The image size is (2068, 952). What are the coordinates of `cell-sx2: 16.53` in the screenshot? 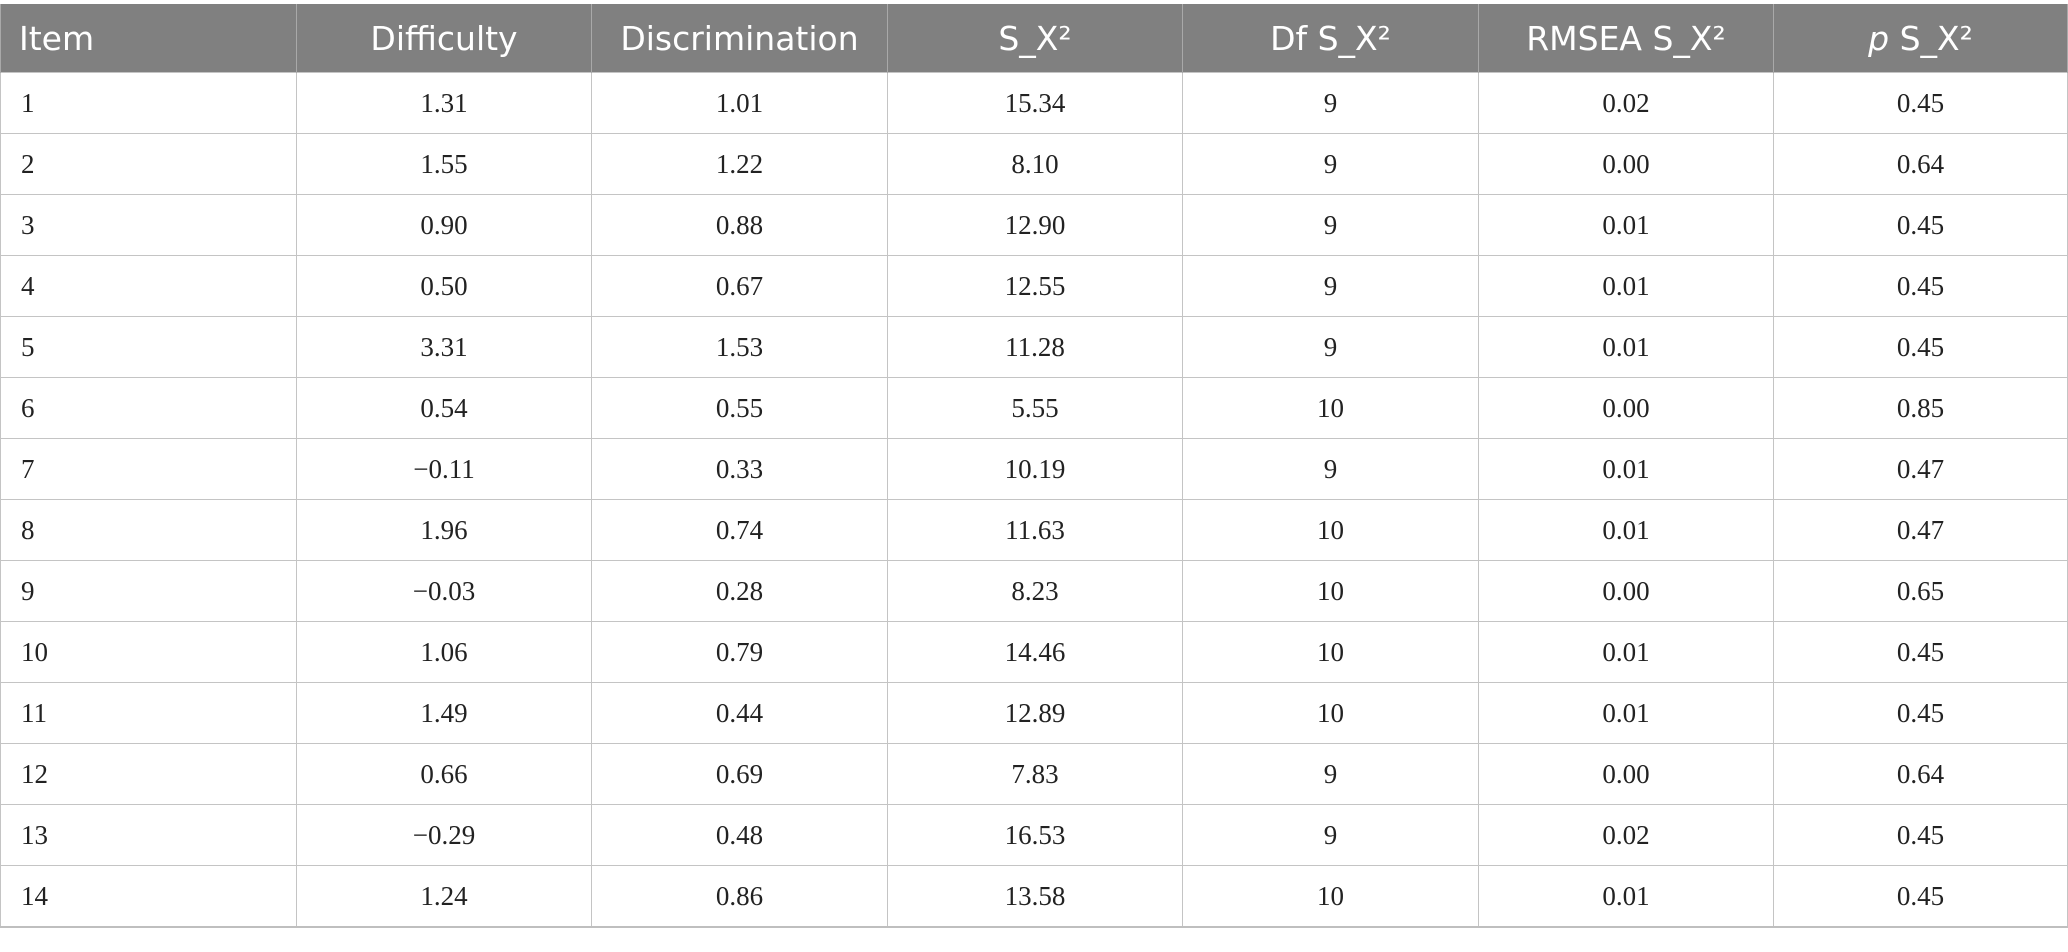 It's located at (1035, 835).